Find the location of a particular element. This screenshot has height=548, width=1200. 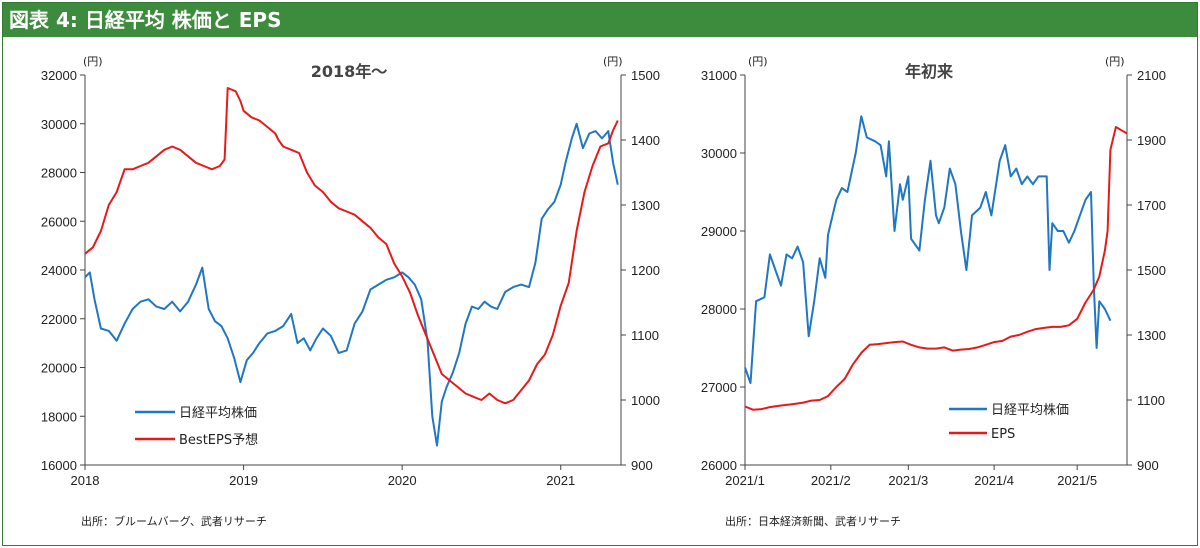

left-legend: 日経平均株価 BestEPS予想 is located at coordinates (196, 427).